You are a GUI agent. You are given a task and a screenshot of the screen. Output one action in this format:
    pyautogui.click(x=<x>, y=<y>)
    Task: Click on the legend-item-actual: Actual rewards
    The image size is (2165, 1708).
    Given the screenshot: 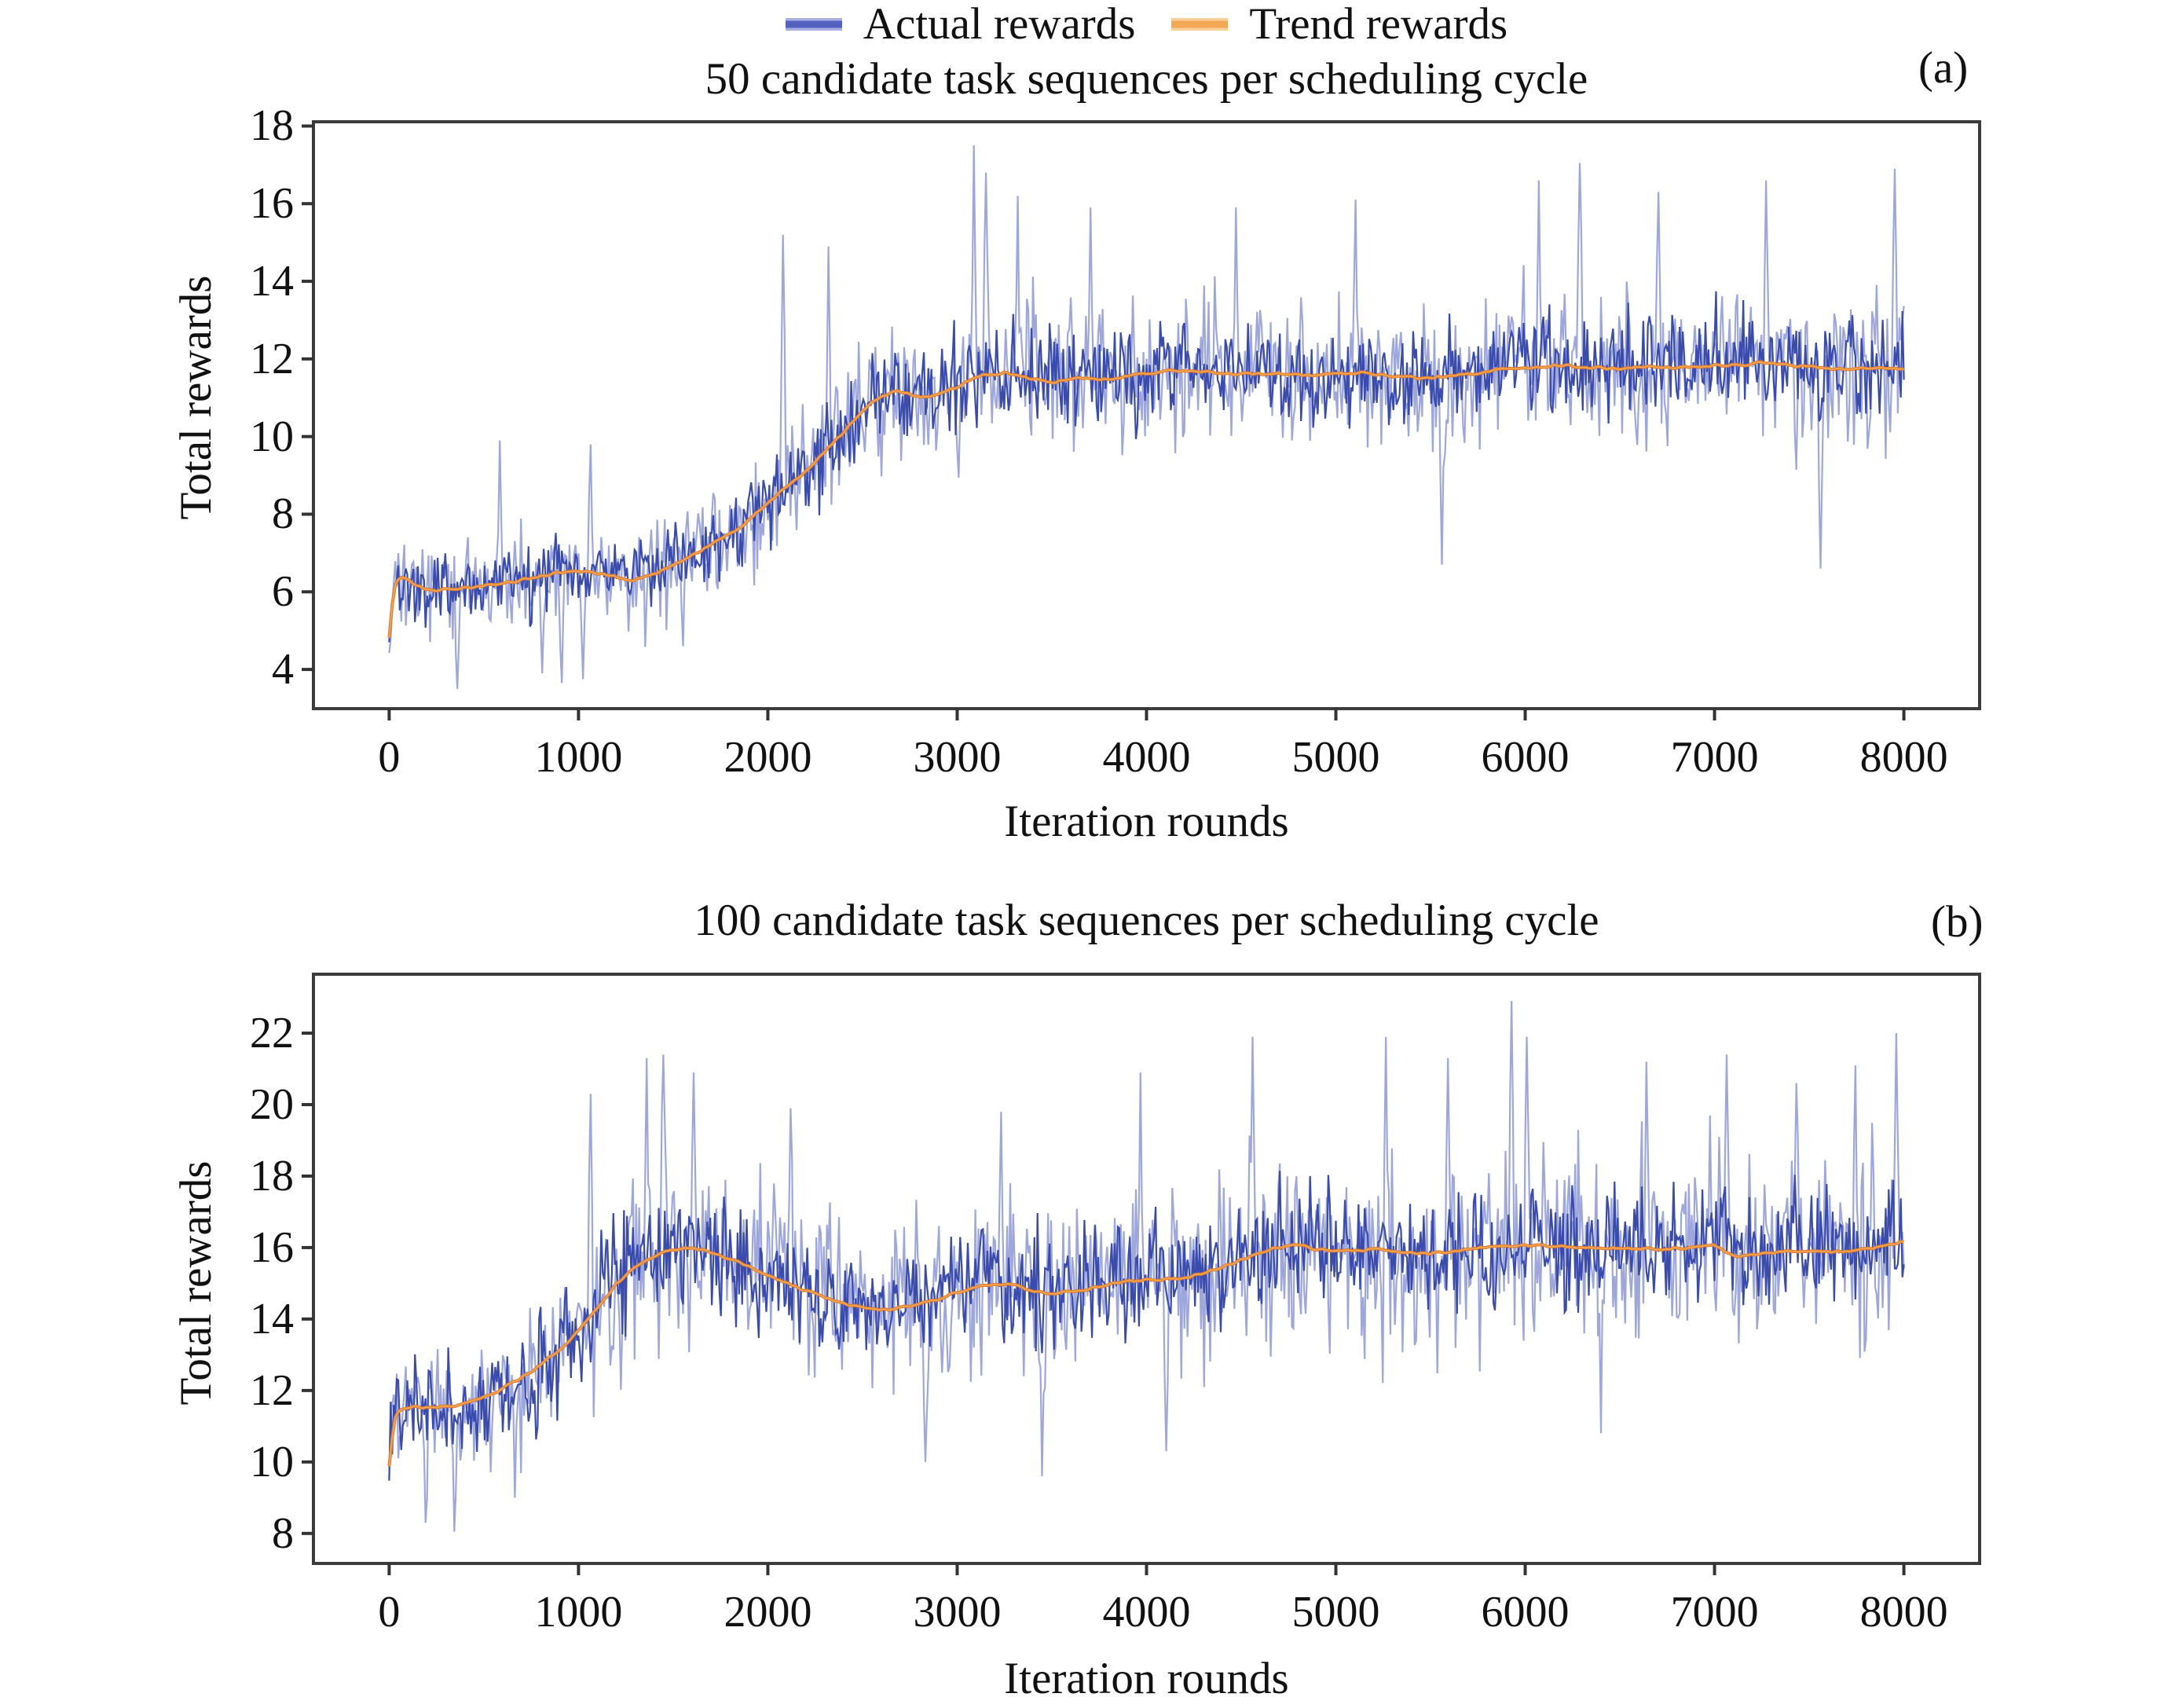 What is the action you would take?
    pyautogui.click(x=960, y=24)
    